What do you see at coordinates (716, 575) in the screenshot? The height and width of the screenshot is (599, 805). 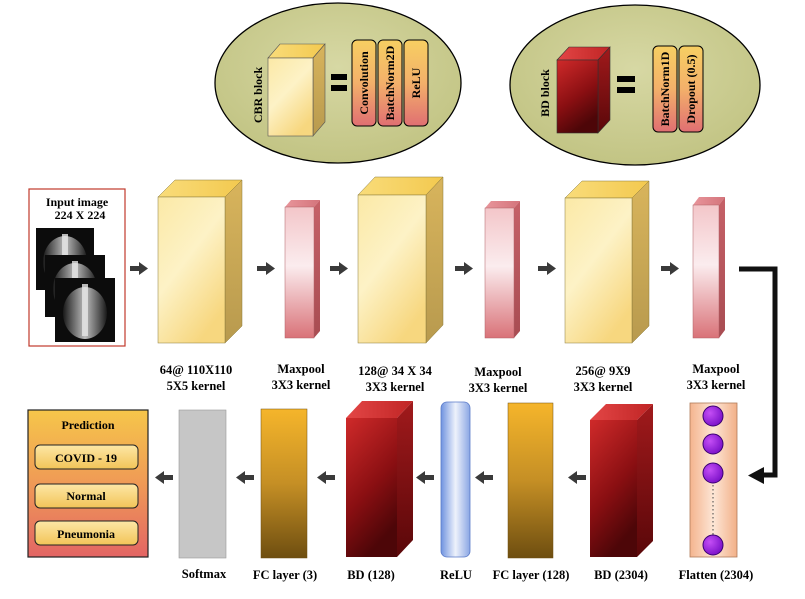 I see `flatten-label: Flatten (2304)` at bounding box center [716, 575].